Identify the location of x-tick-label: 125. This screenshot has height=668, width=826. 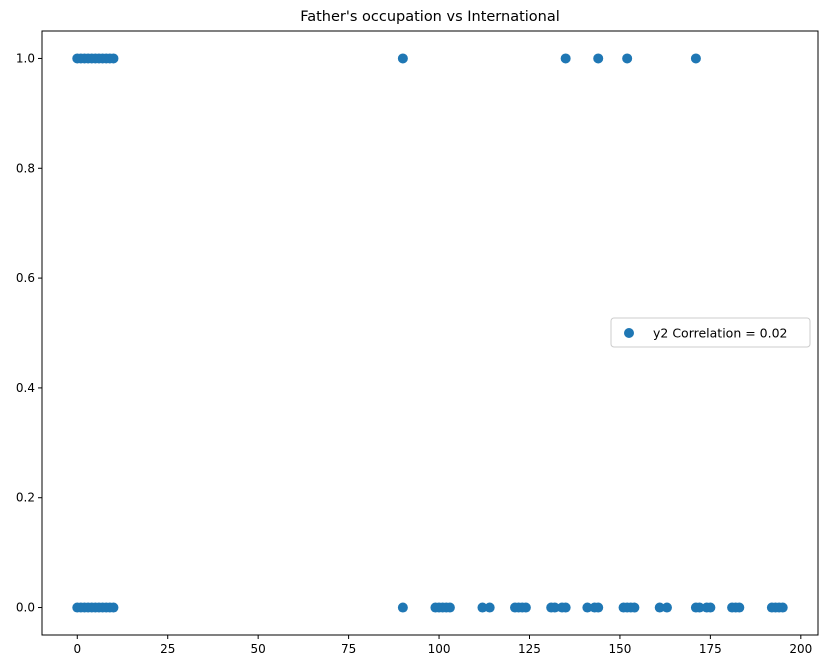
(529, 649).